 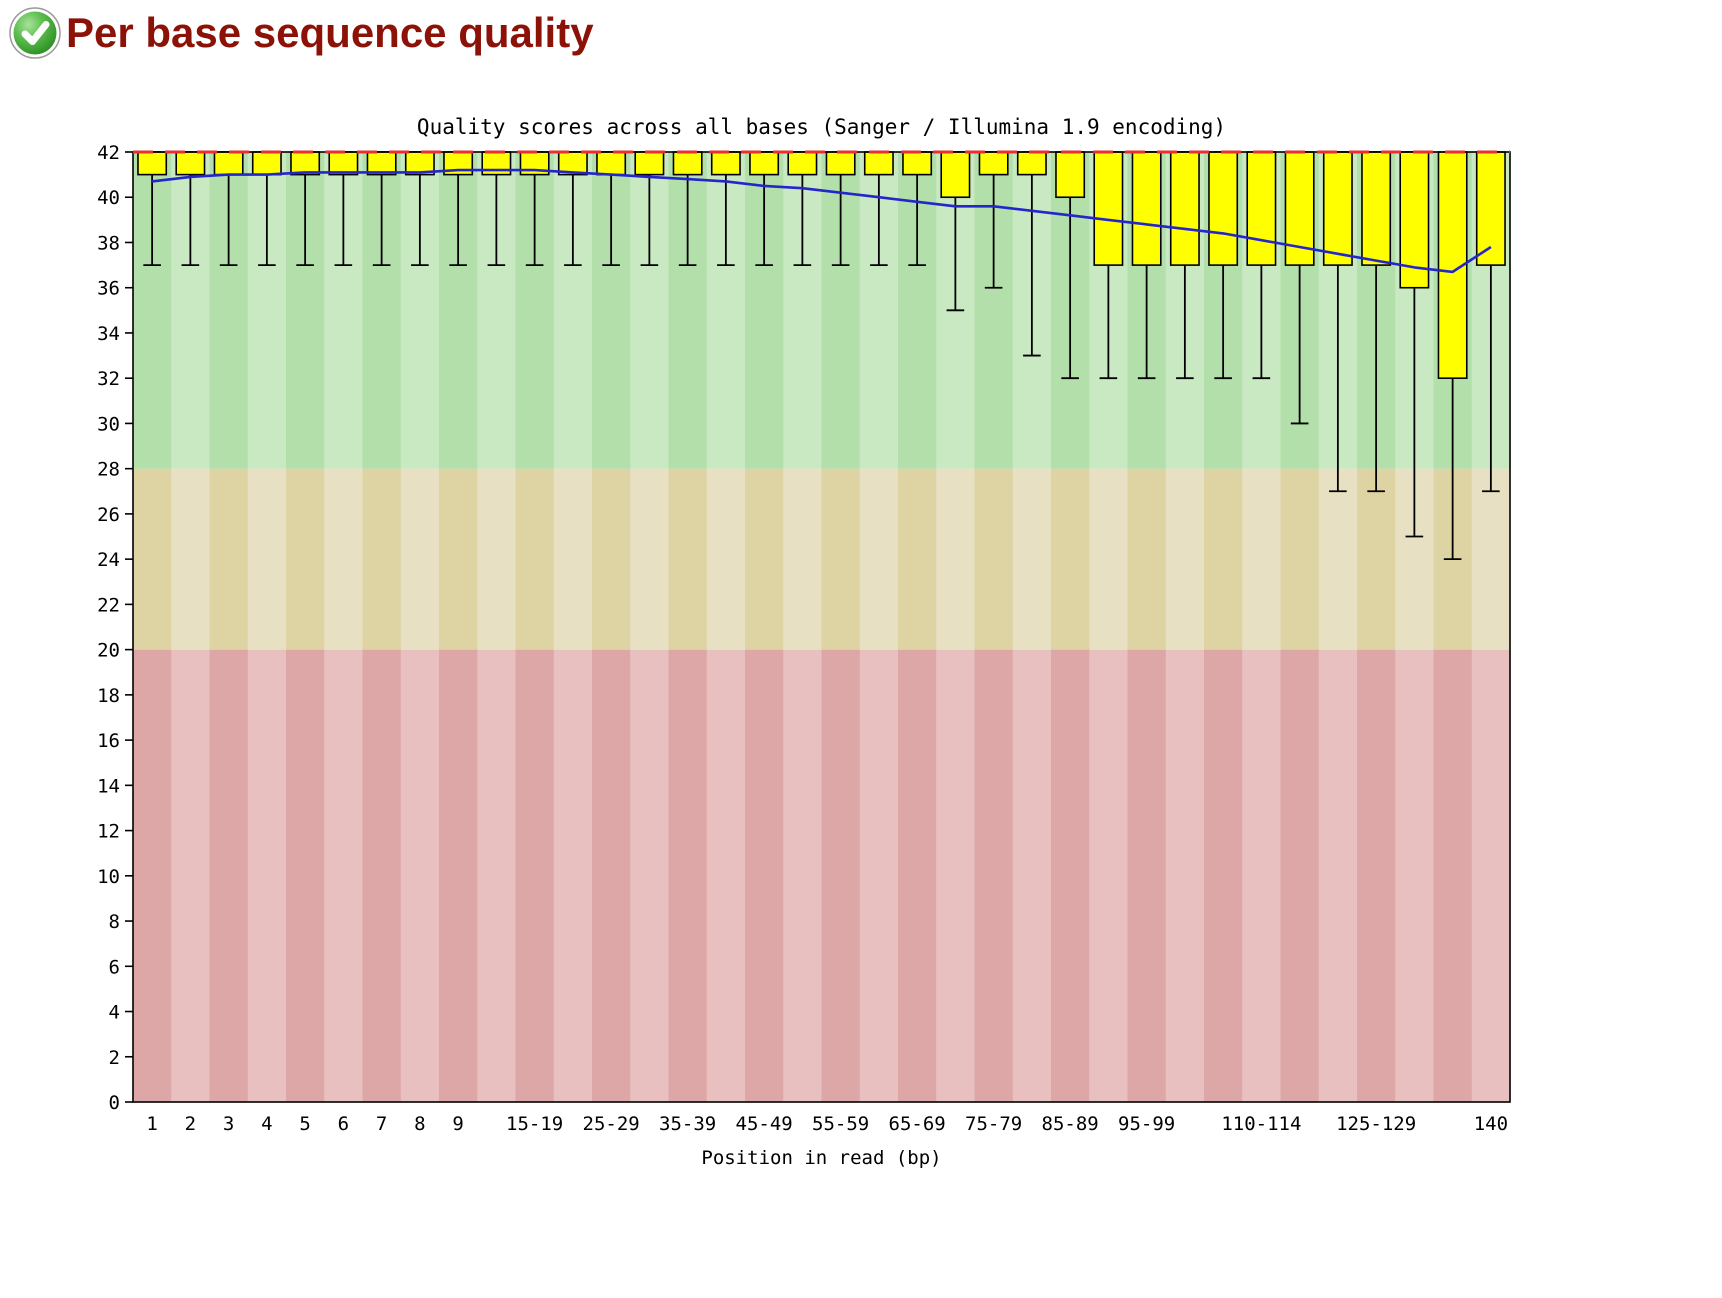 I want to click on svg-text: 85-89, so click(x=1070, y=1124).